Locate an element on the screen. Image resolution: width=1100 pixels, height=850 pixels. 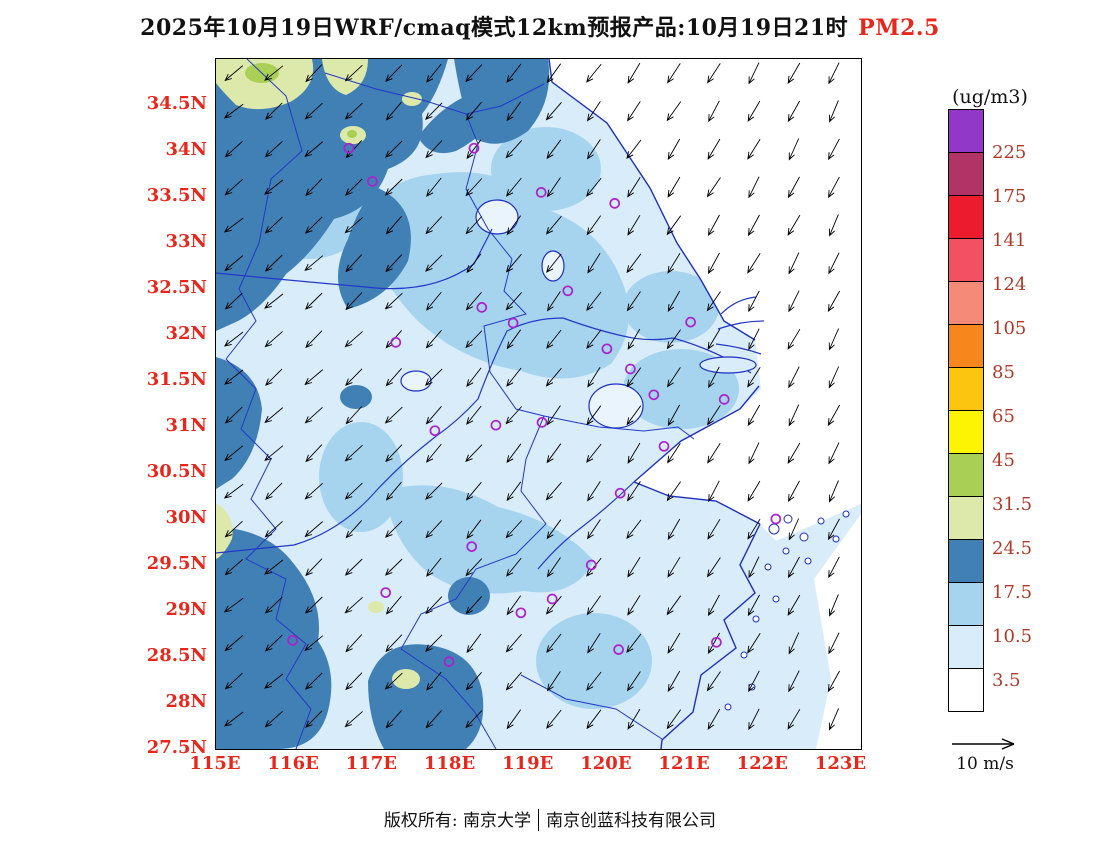
legend-value-label: 124 is located at coordinates (1009, 284).